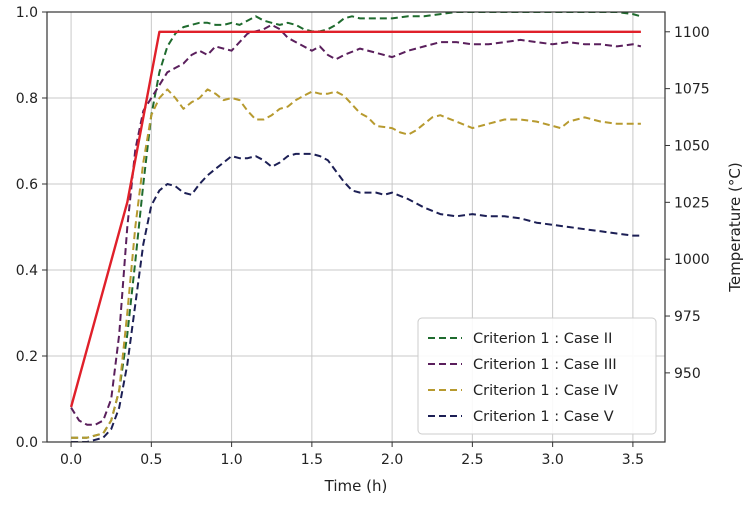  What do you see at coordinates (31, 228) in the screenshot?
I see `y-axis-left: 0.0 0.2 0.4 0.6 0.8 1.0` at bounding box center [31, 228].